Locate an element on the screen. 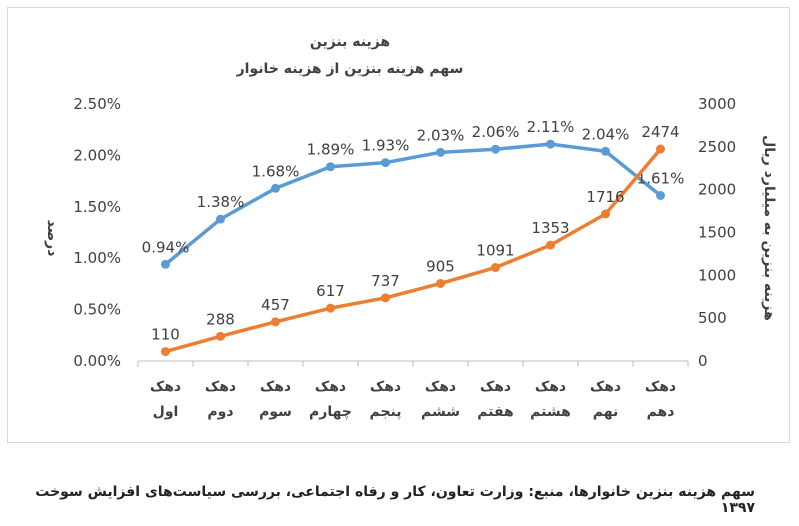 This screenshot has height=526, width=799. x-tick-label: پنجم is located at coordinates (385, 412).